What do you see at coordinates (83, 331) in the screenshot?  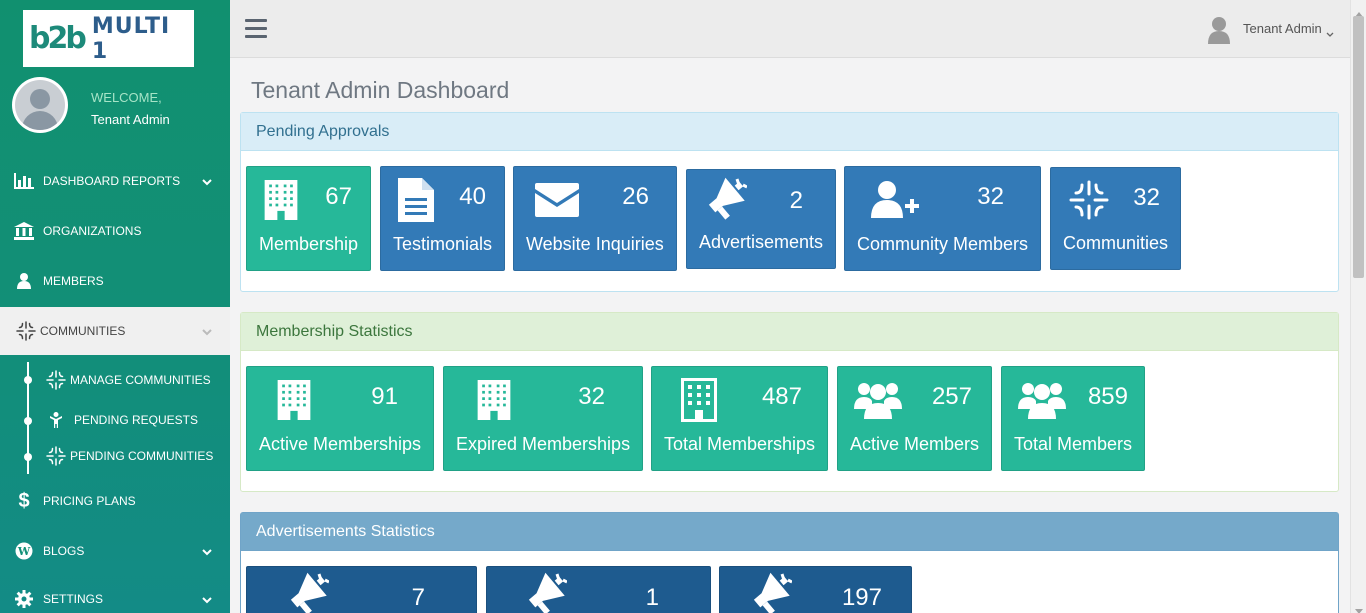 I see `sidebar-item-label: COMMUNITIES` at bounding box center [83, 331].